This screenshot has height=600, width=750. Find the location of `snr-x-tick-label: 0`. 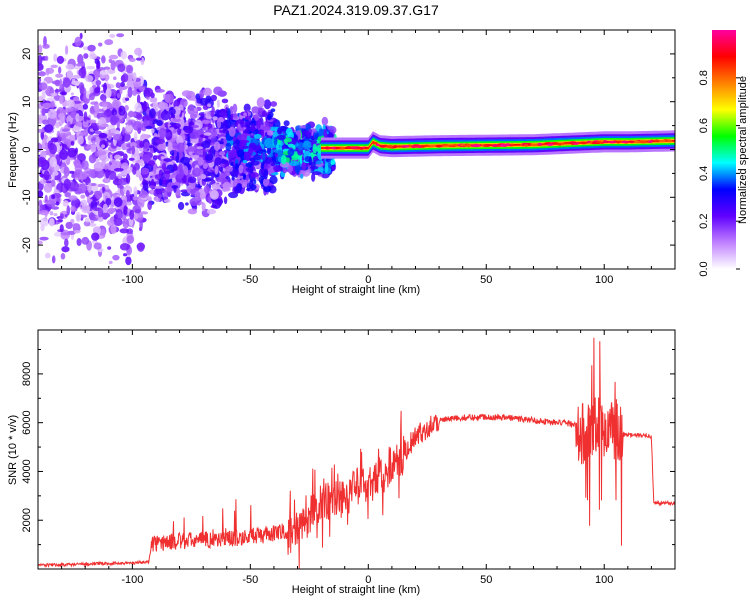

snr-x-tick-label: 0 is located at coordinates (368, 580).